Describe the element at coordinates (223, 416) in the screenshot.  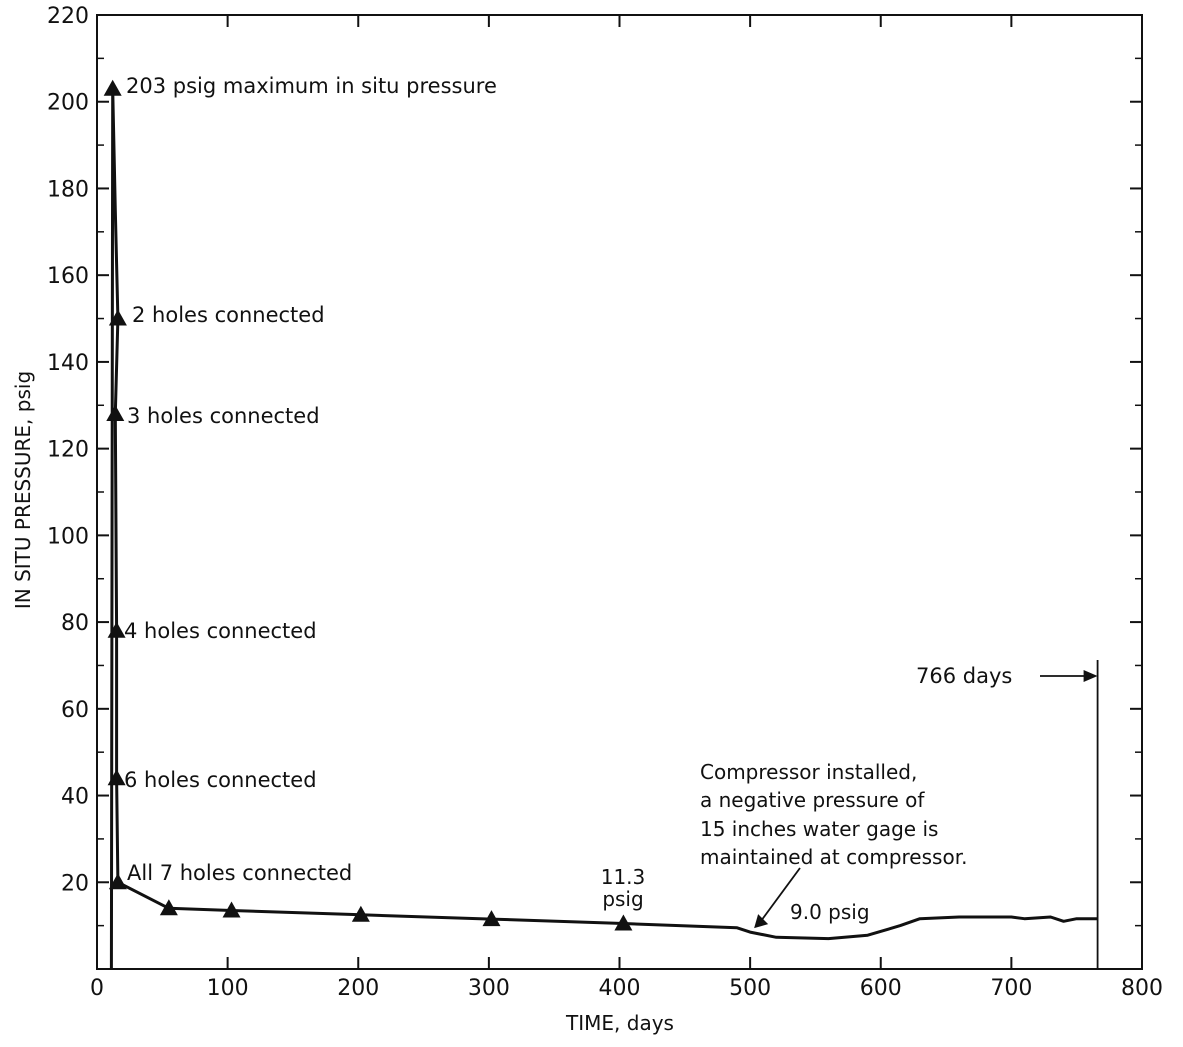
I see `annotation-3-holes: 3 holes connected` at that location.